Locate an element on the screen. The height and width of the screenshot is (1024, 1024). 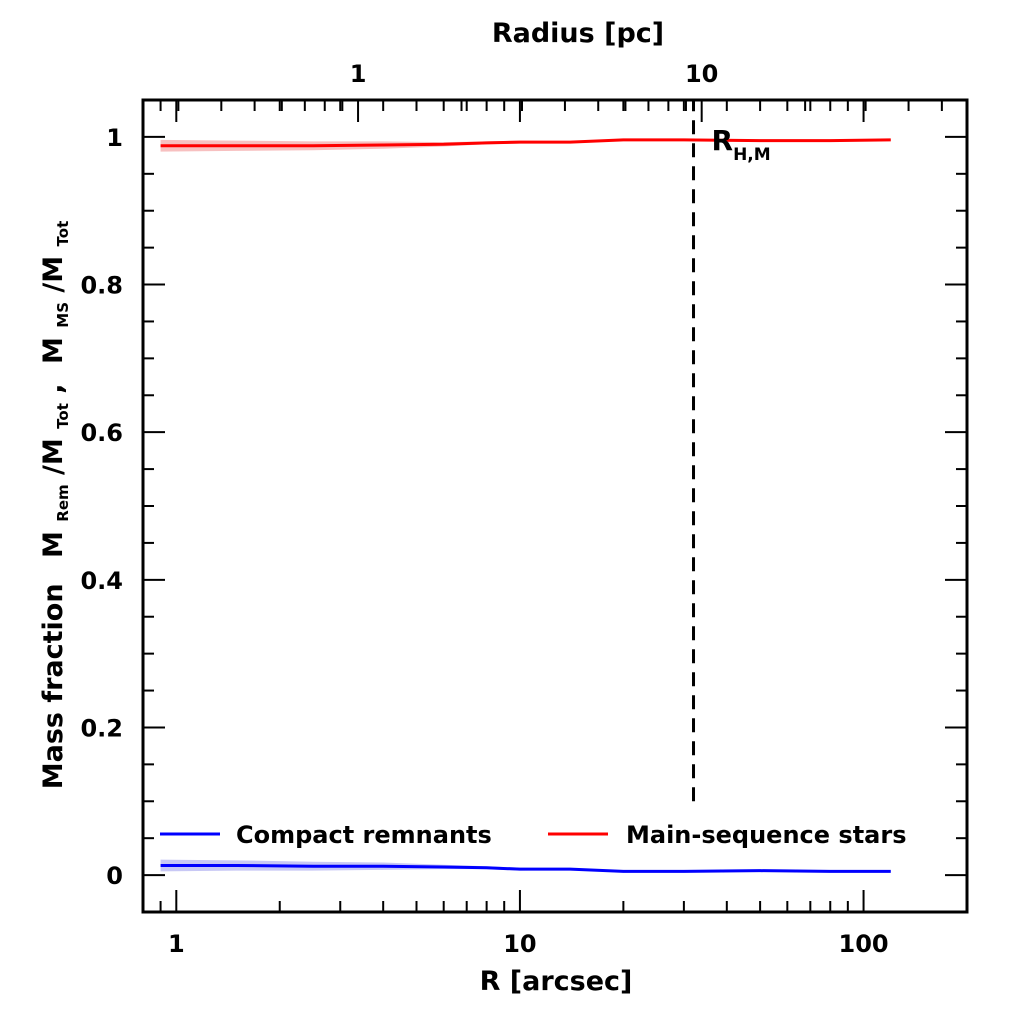
y-axis-title-sub-tot2: Tot is located at coordinates (63, 234).